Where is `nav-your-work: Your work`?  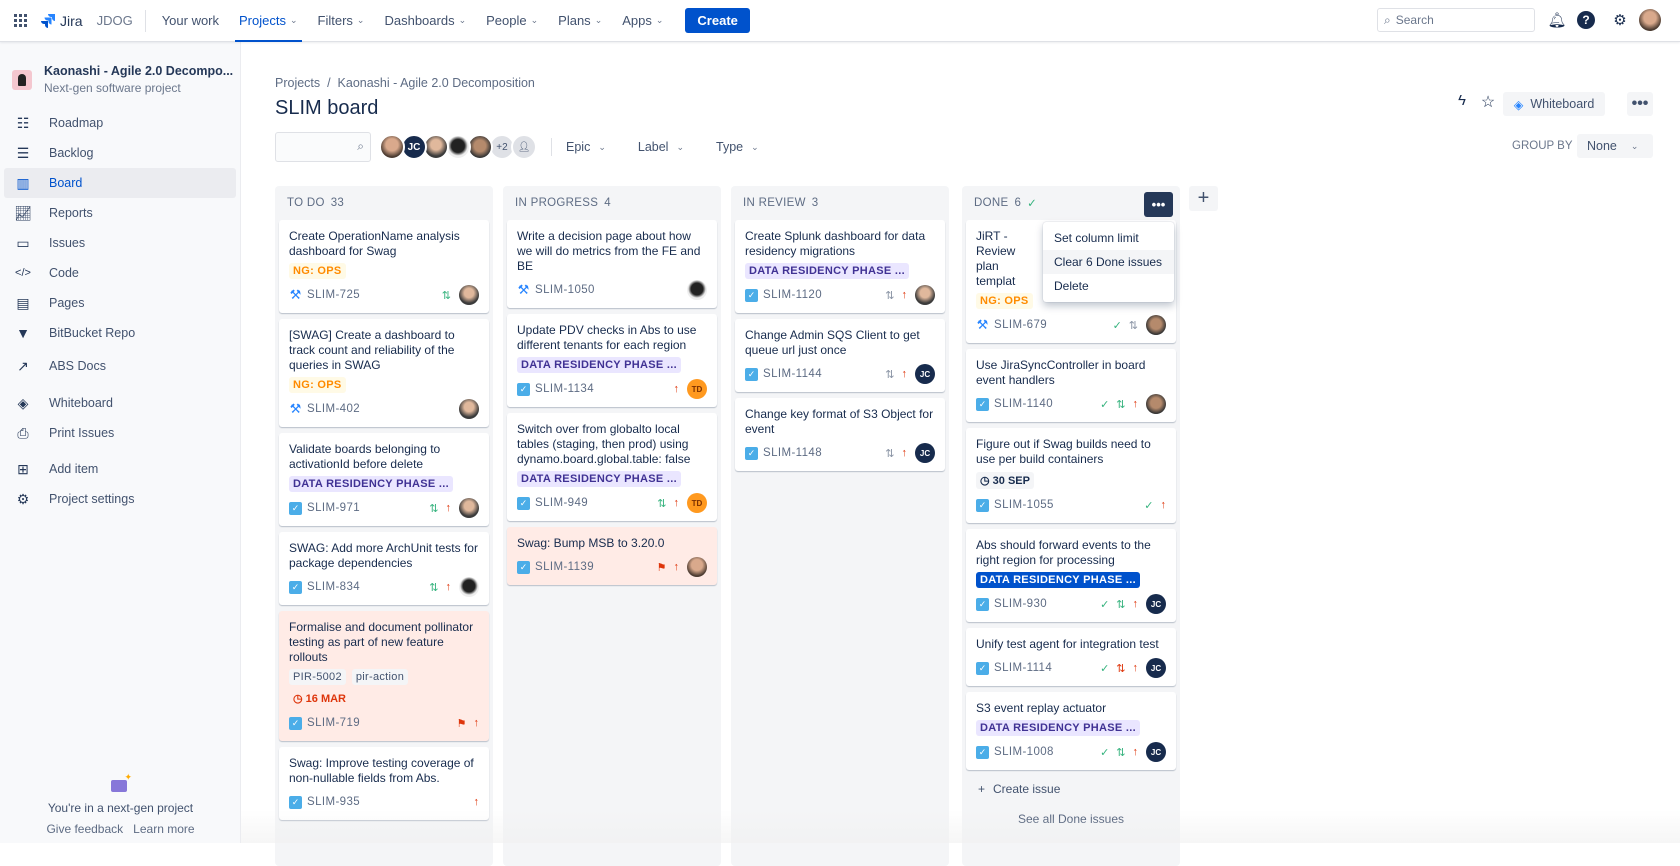 nav-your-work: Your work is located at coordinates (190, 21).